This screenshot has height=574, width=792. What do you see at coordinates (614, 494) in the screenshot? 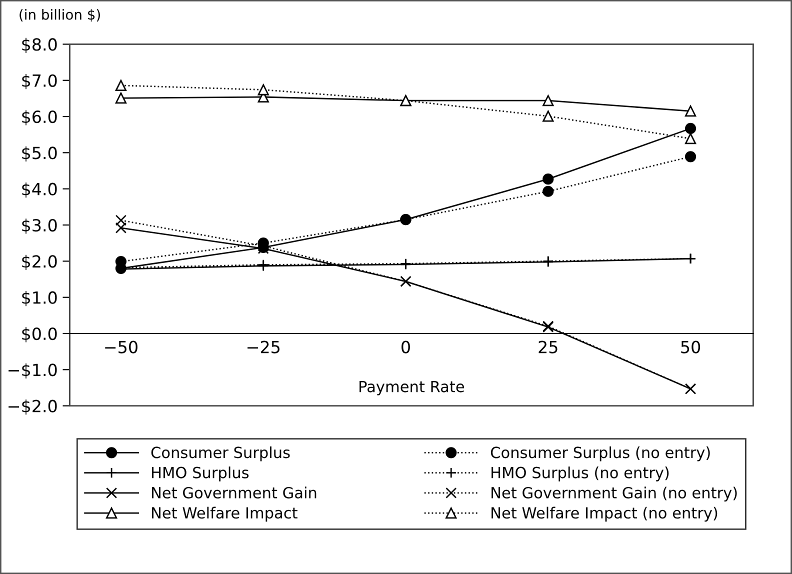
I see `legend-label: Net Government Gain (no entry)` at bounding box center [614, 494].